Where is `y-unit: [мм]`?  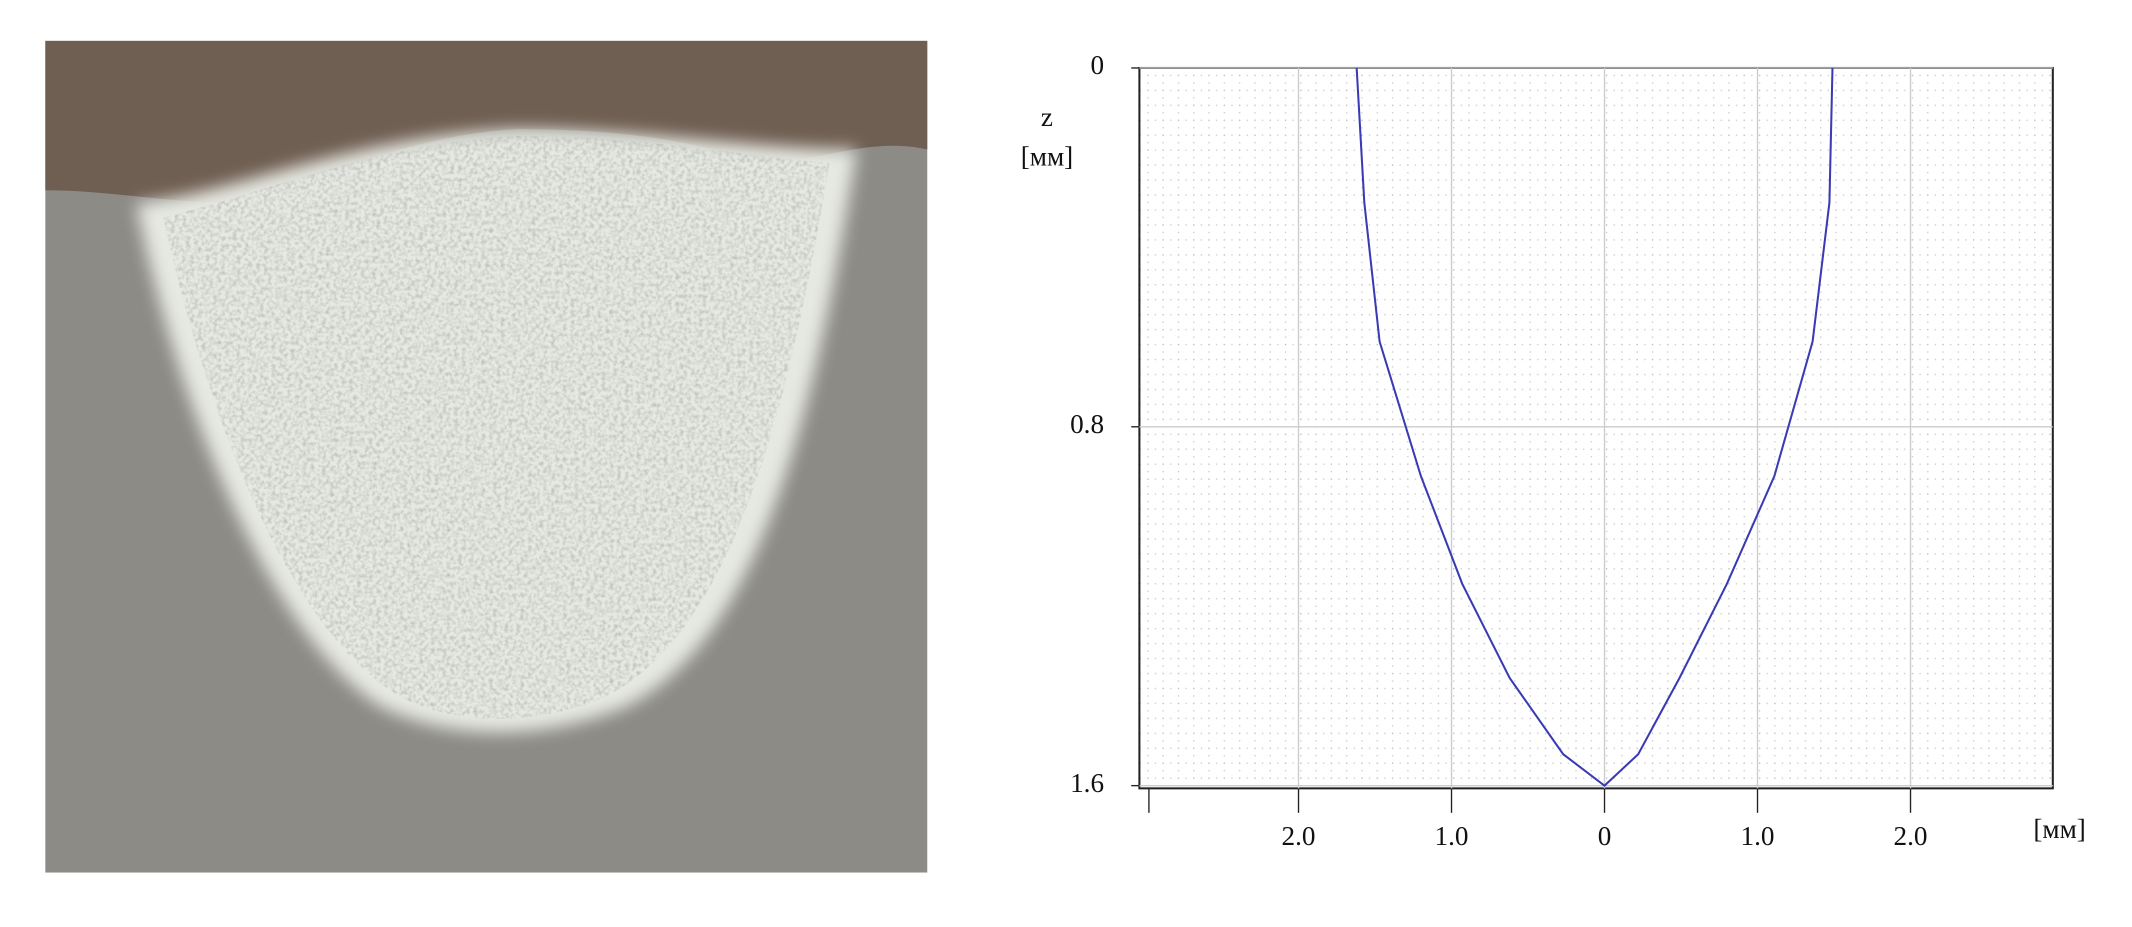
y-unit: [мм] is located at coordinates (1047, 156).